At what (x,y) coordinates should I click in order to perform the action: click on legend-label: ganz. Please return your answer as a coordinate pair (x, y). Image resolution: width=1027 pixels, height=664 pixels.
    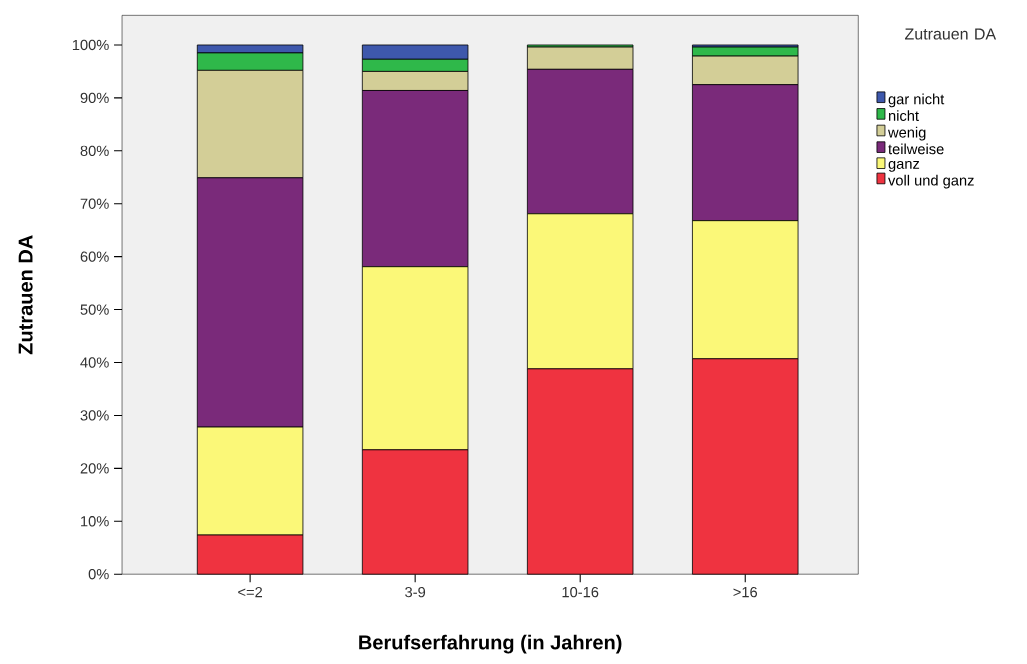
    Looking at the image, I should click on (904, 166).